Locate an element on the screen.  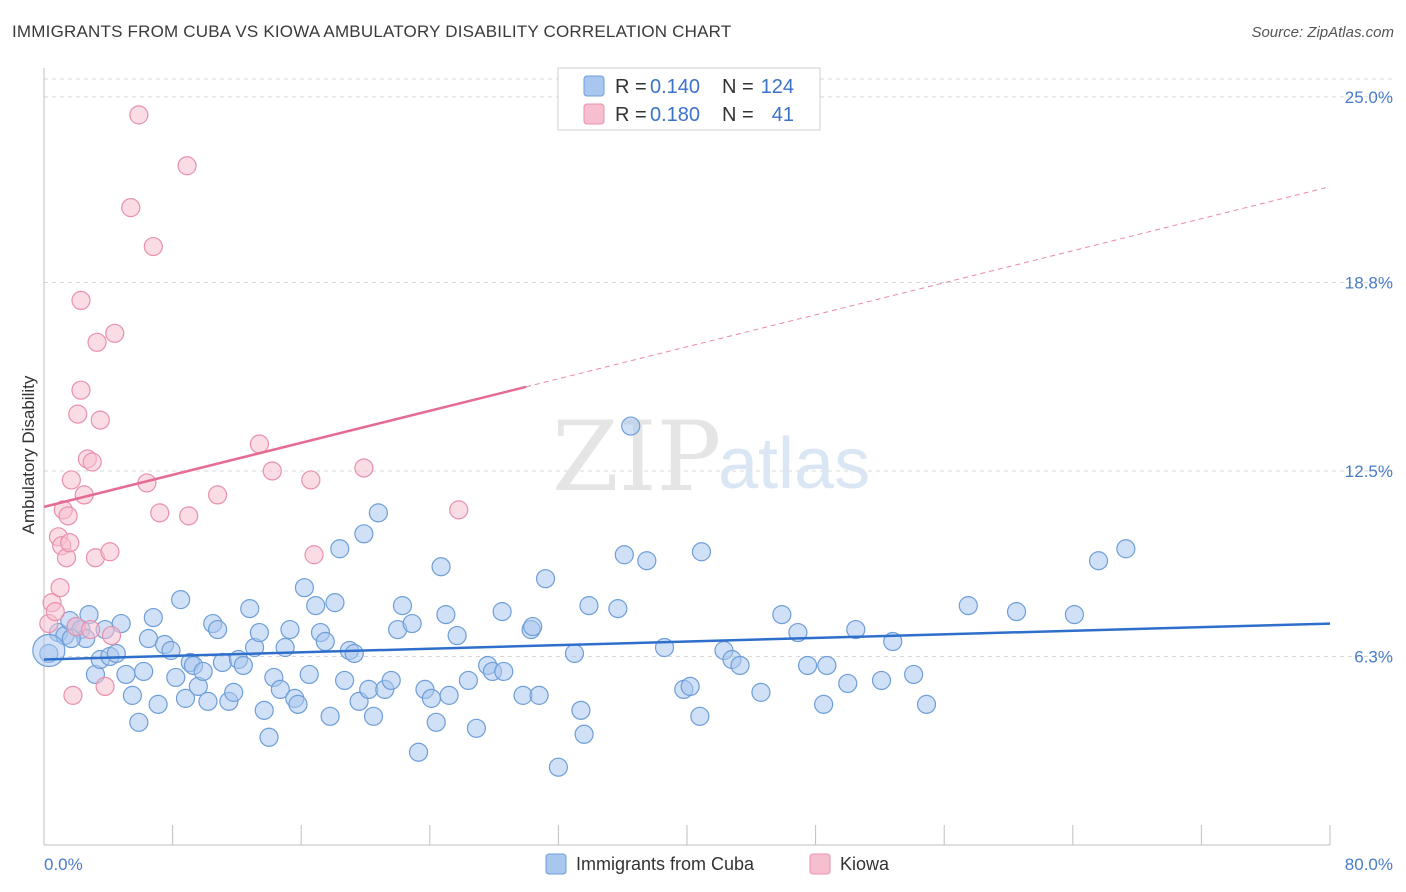
legend-r-label-cuba: R = is located at coordinates (631, 87).